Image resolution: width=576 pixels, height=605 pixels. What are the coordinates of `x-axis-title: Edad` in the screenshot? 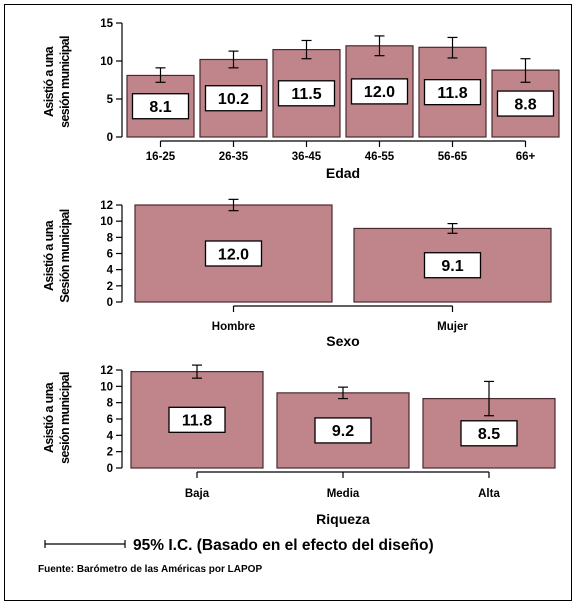 It's located at (343, 173).